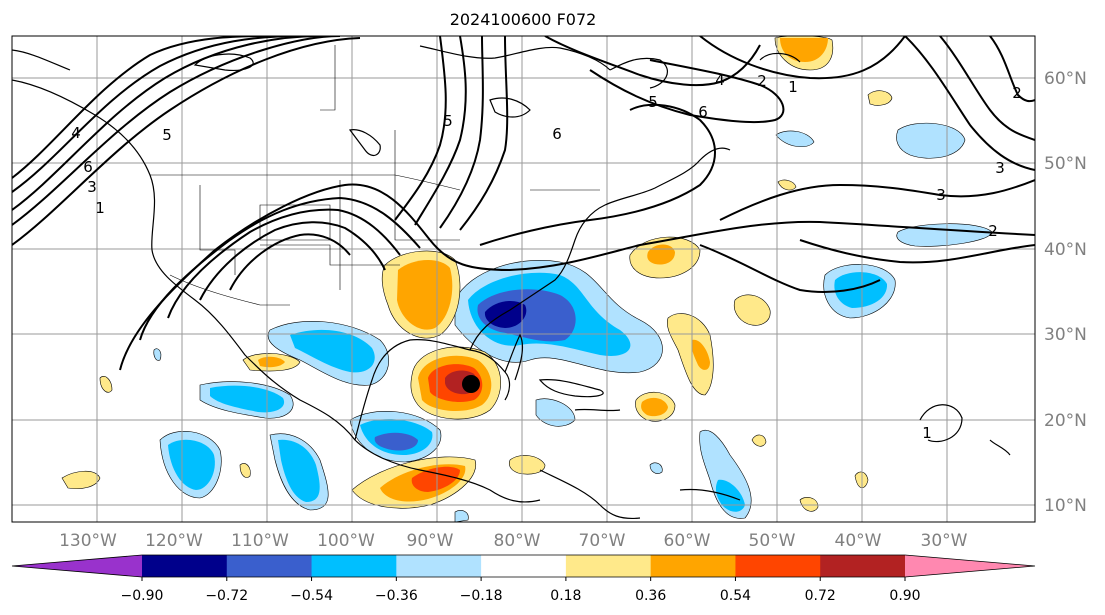 This screenshot has height=615, width=1105. I want to click on latitude-labels: 60°N 50°N 40°N 30°N 20°N 10°N, so click(1065, 292).